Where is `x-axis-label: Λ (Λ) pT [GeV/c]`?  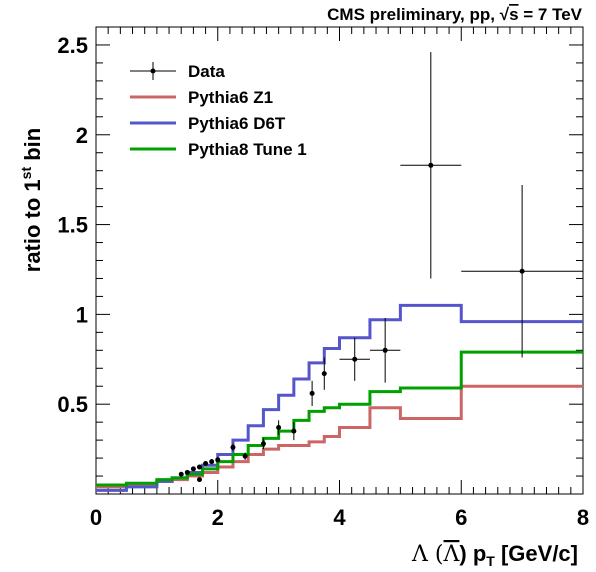 x-axis-label: Λ (Λ) pT [GeV/c] is located at coordinates (494, 555).